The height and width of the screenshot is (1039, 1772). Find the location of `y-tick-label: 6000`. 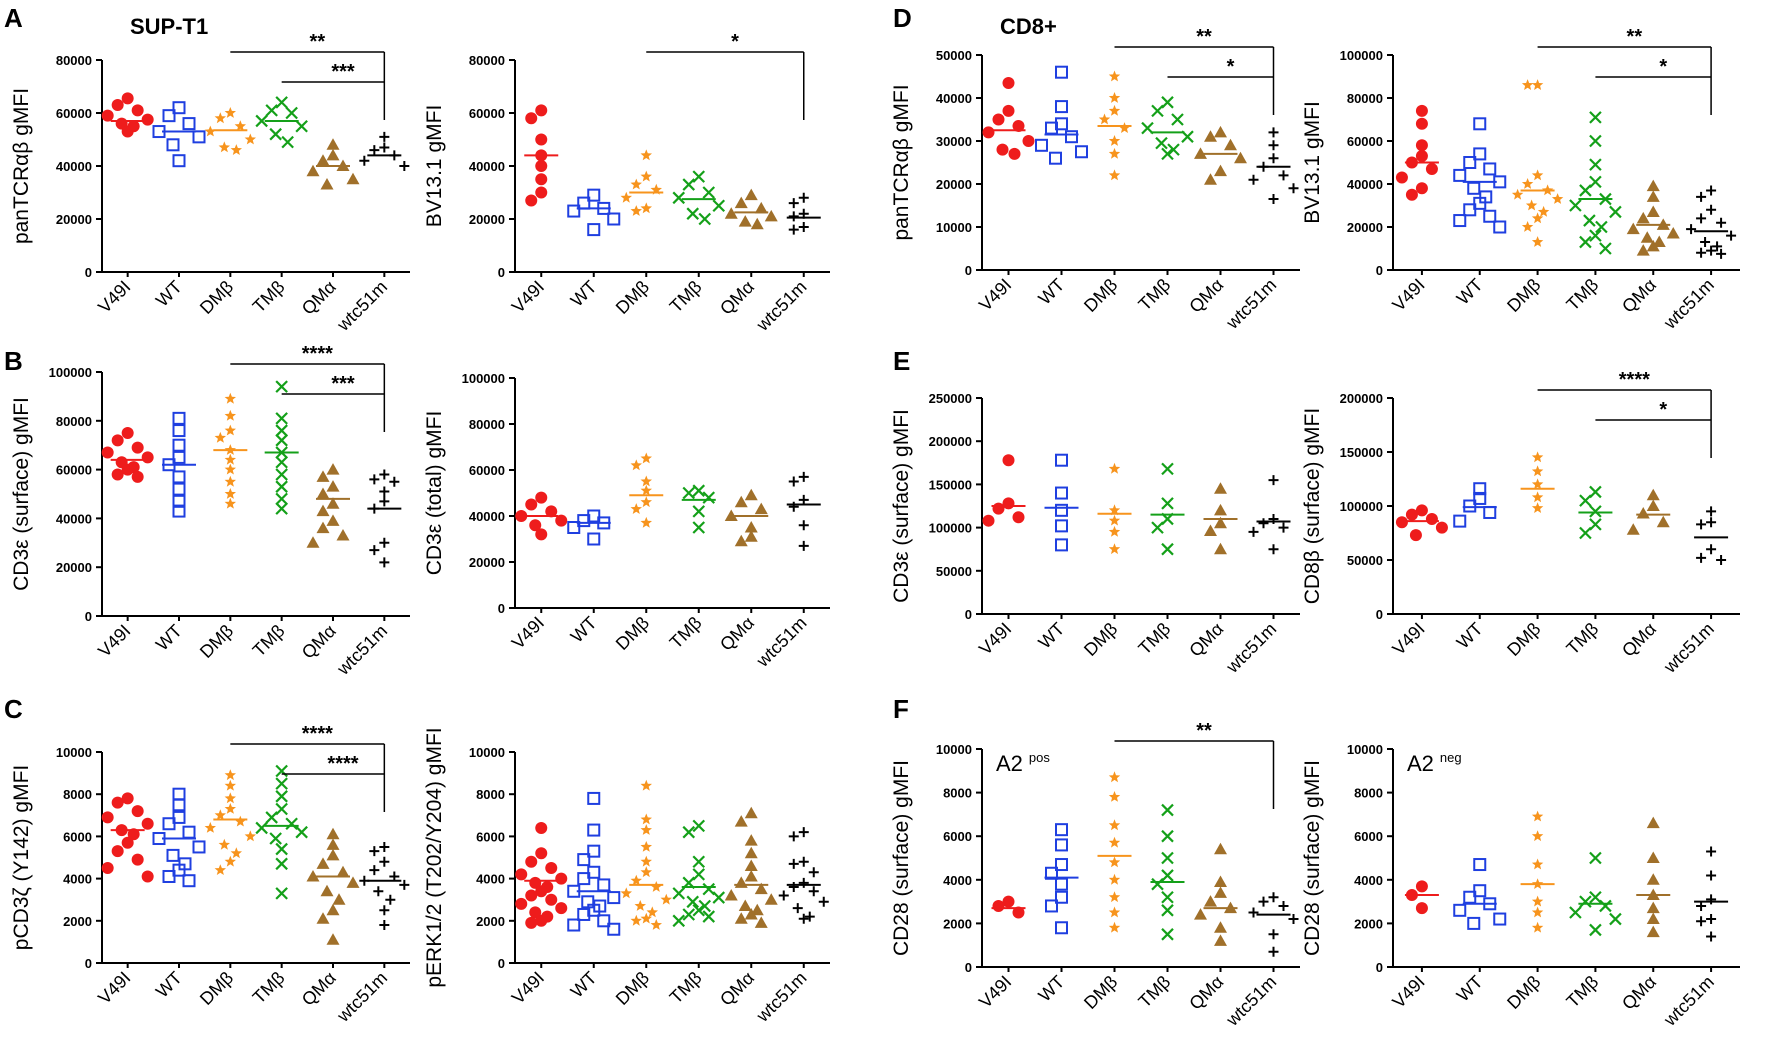

y-tick-label: 6000 is located at coordinates (490, 836).